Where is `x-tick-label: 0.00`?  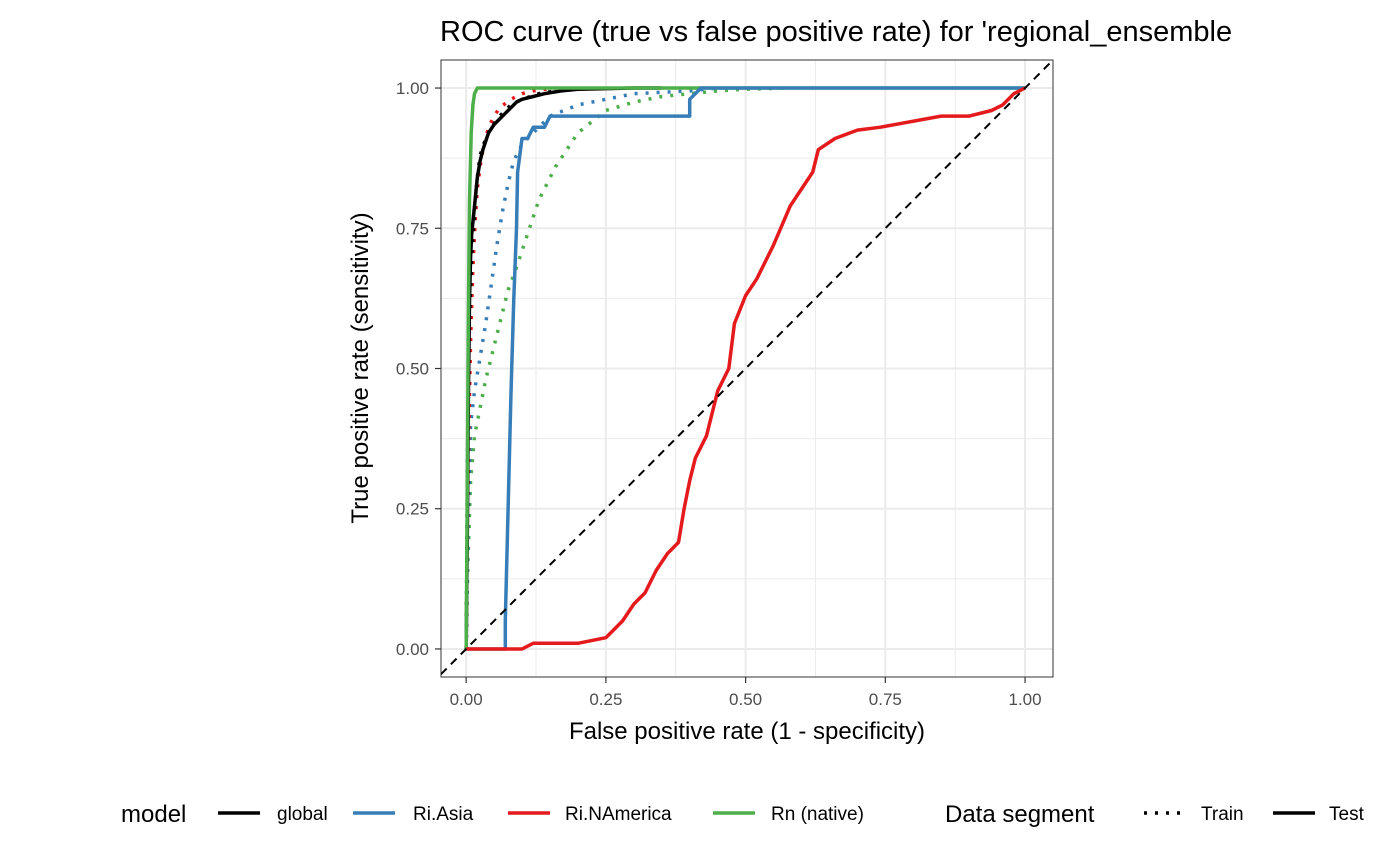 x-tick-label: 0.00 is located at coordinates (466, 699).